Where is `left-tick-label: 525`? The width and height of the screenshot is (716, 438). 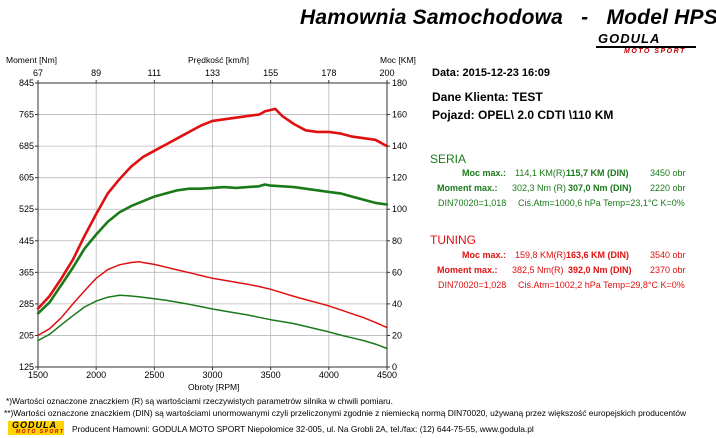
left-tick-label: 525 is located at coordinates (26, 209).